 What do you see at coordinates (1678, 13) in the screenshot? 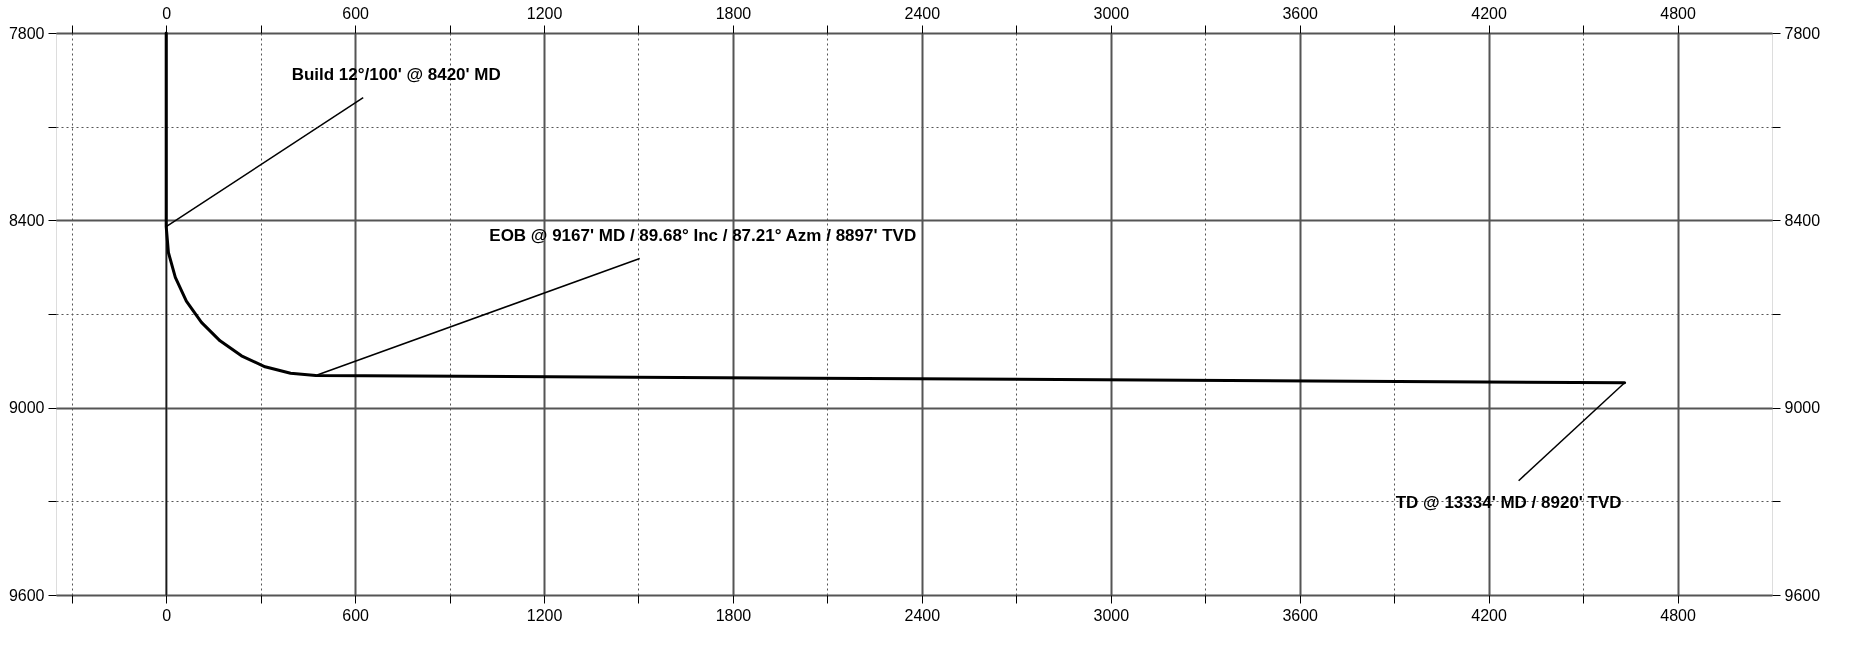
I see `x2-tick-label: 4800` at bounding box center [1678, 13].